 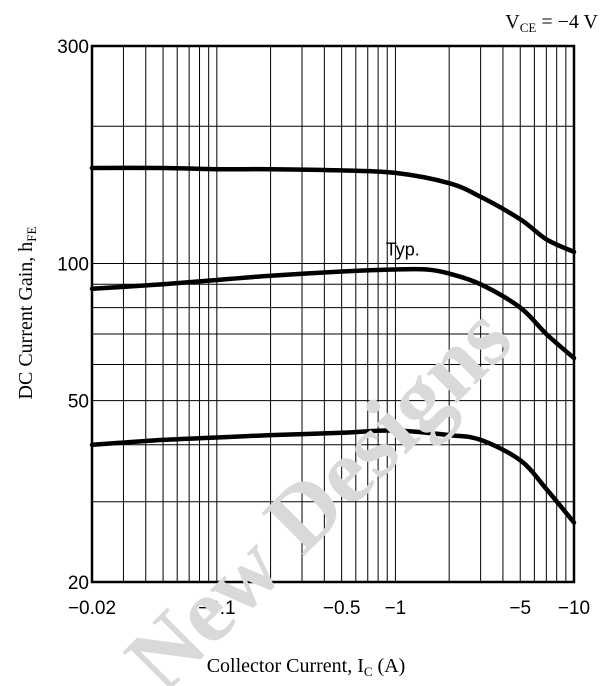 What do you see at coordinates (73, 264) in the screenshot?
I see `y-tick-label: 100` at bounding box center [73, 264].